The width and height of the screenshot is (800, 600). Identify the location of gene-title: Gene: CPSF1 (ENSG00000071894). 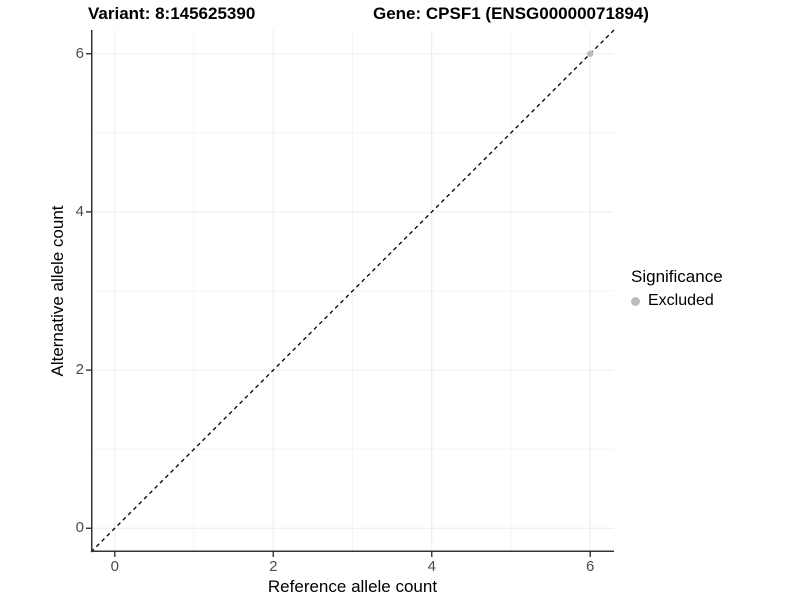
(511, 13).